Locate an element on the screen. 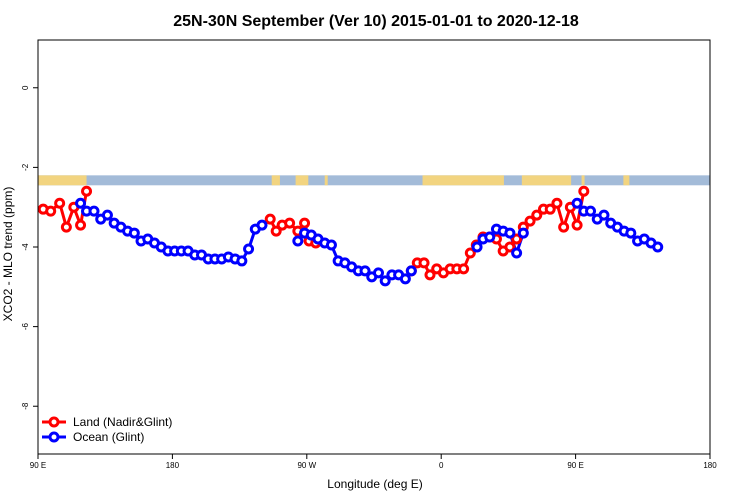 The width and height of the screenshot is (750, 500). legend-item-land: Land (Nadir&Glint) is located at coordinates (107, 422).